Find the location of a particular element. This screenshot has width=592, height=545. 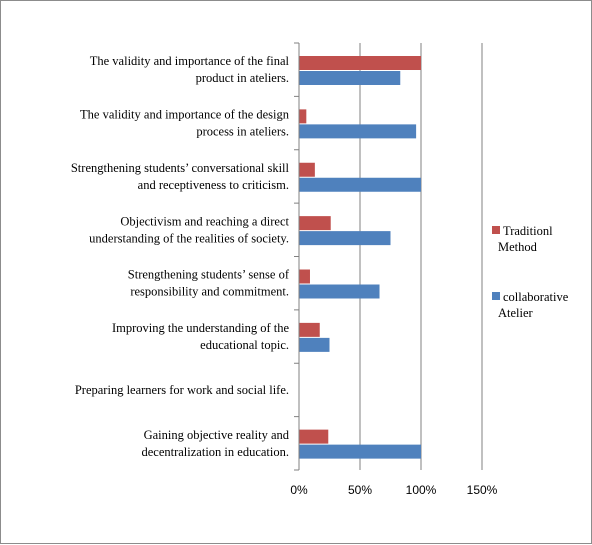

bar-s1-c5 is located at coordinates (314, 344).